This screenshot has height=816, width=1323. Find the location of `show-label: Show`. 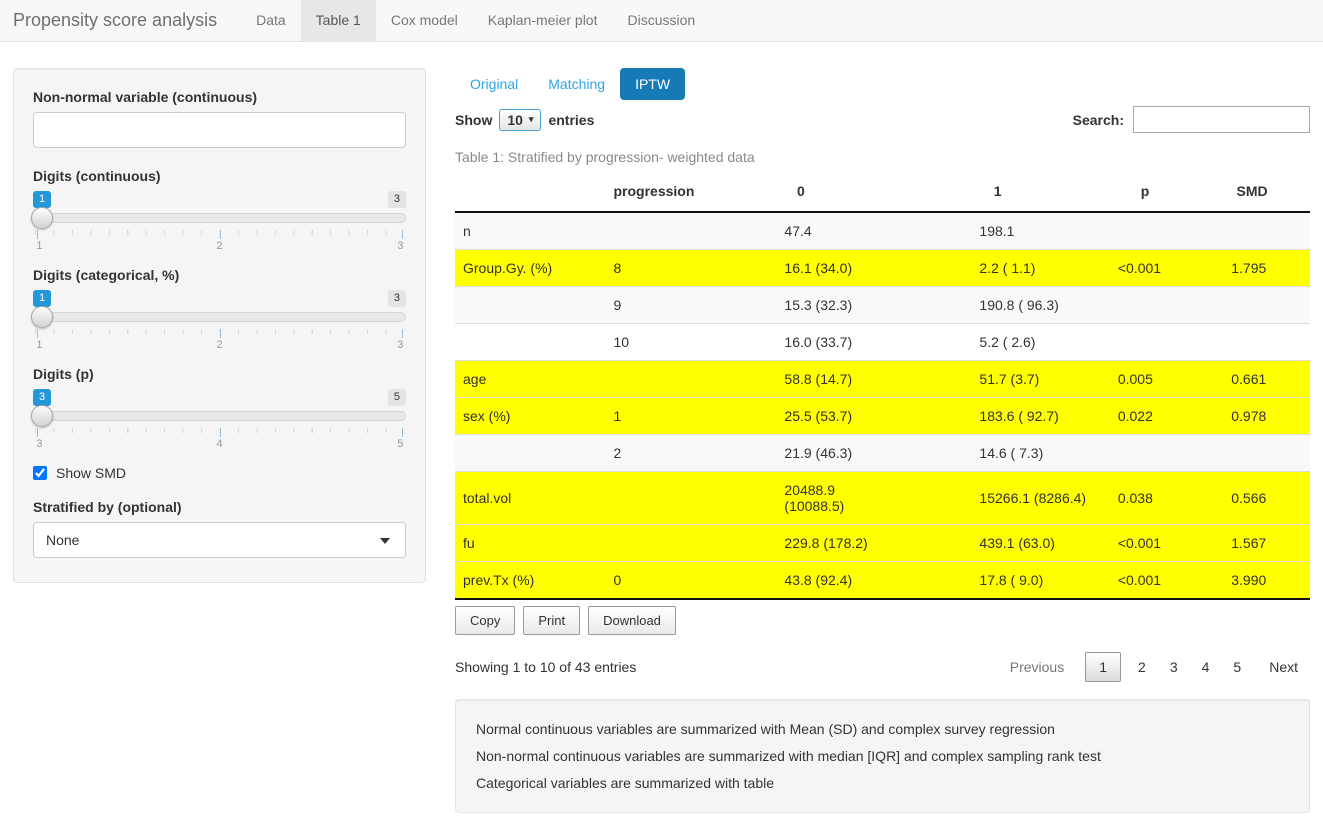

show-label: Show is located at coordinates (474, 119).